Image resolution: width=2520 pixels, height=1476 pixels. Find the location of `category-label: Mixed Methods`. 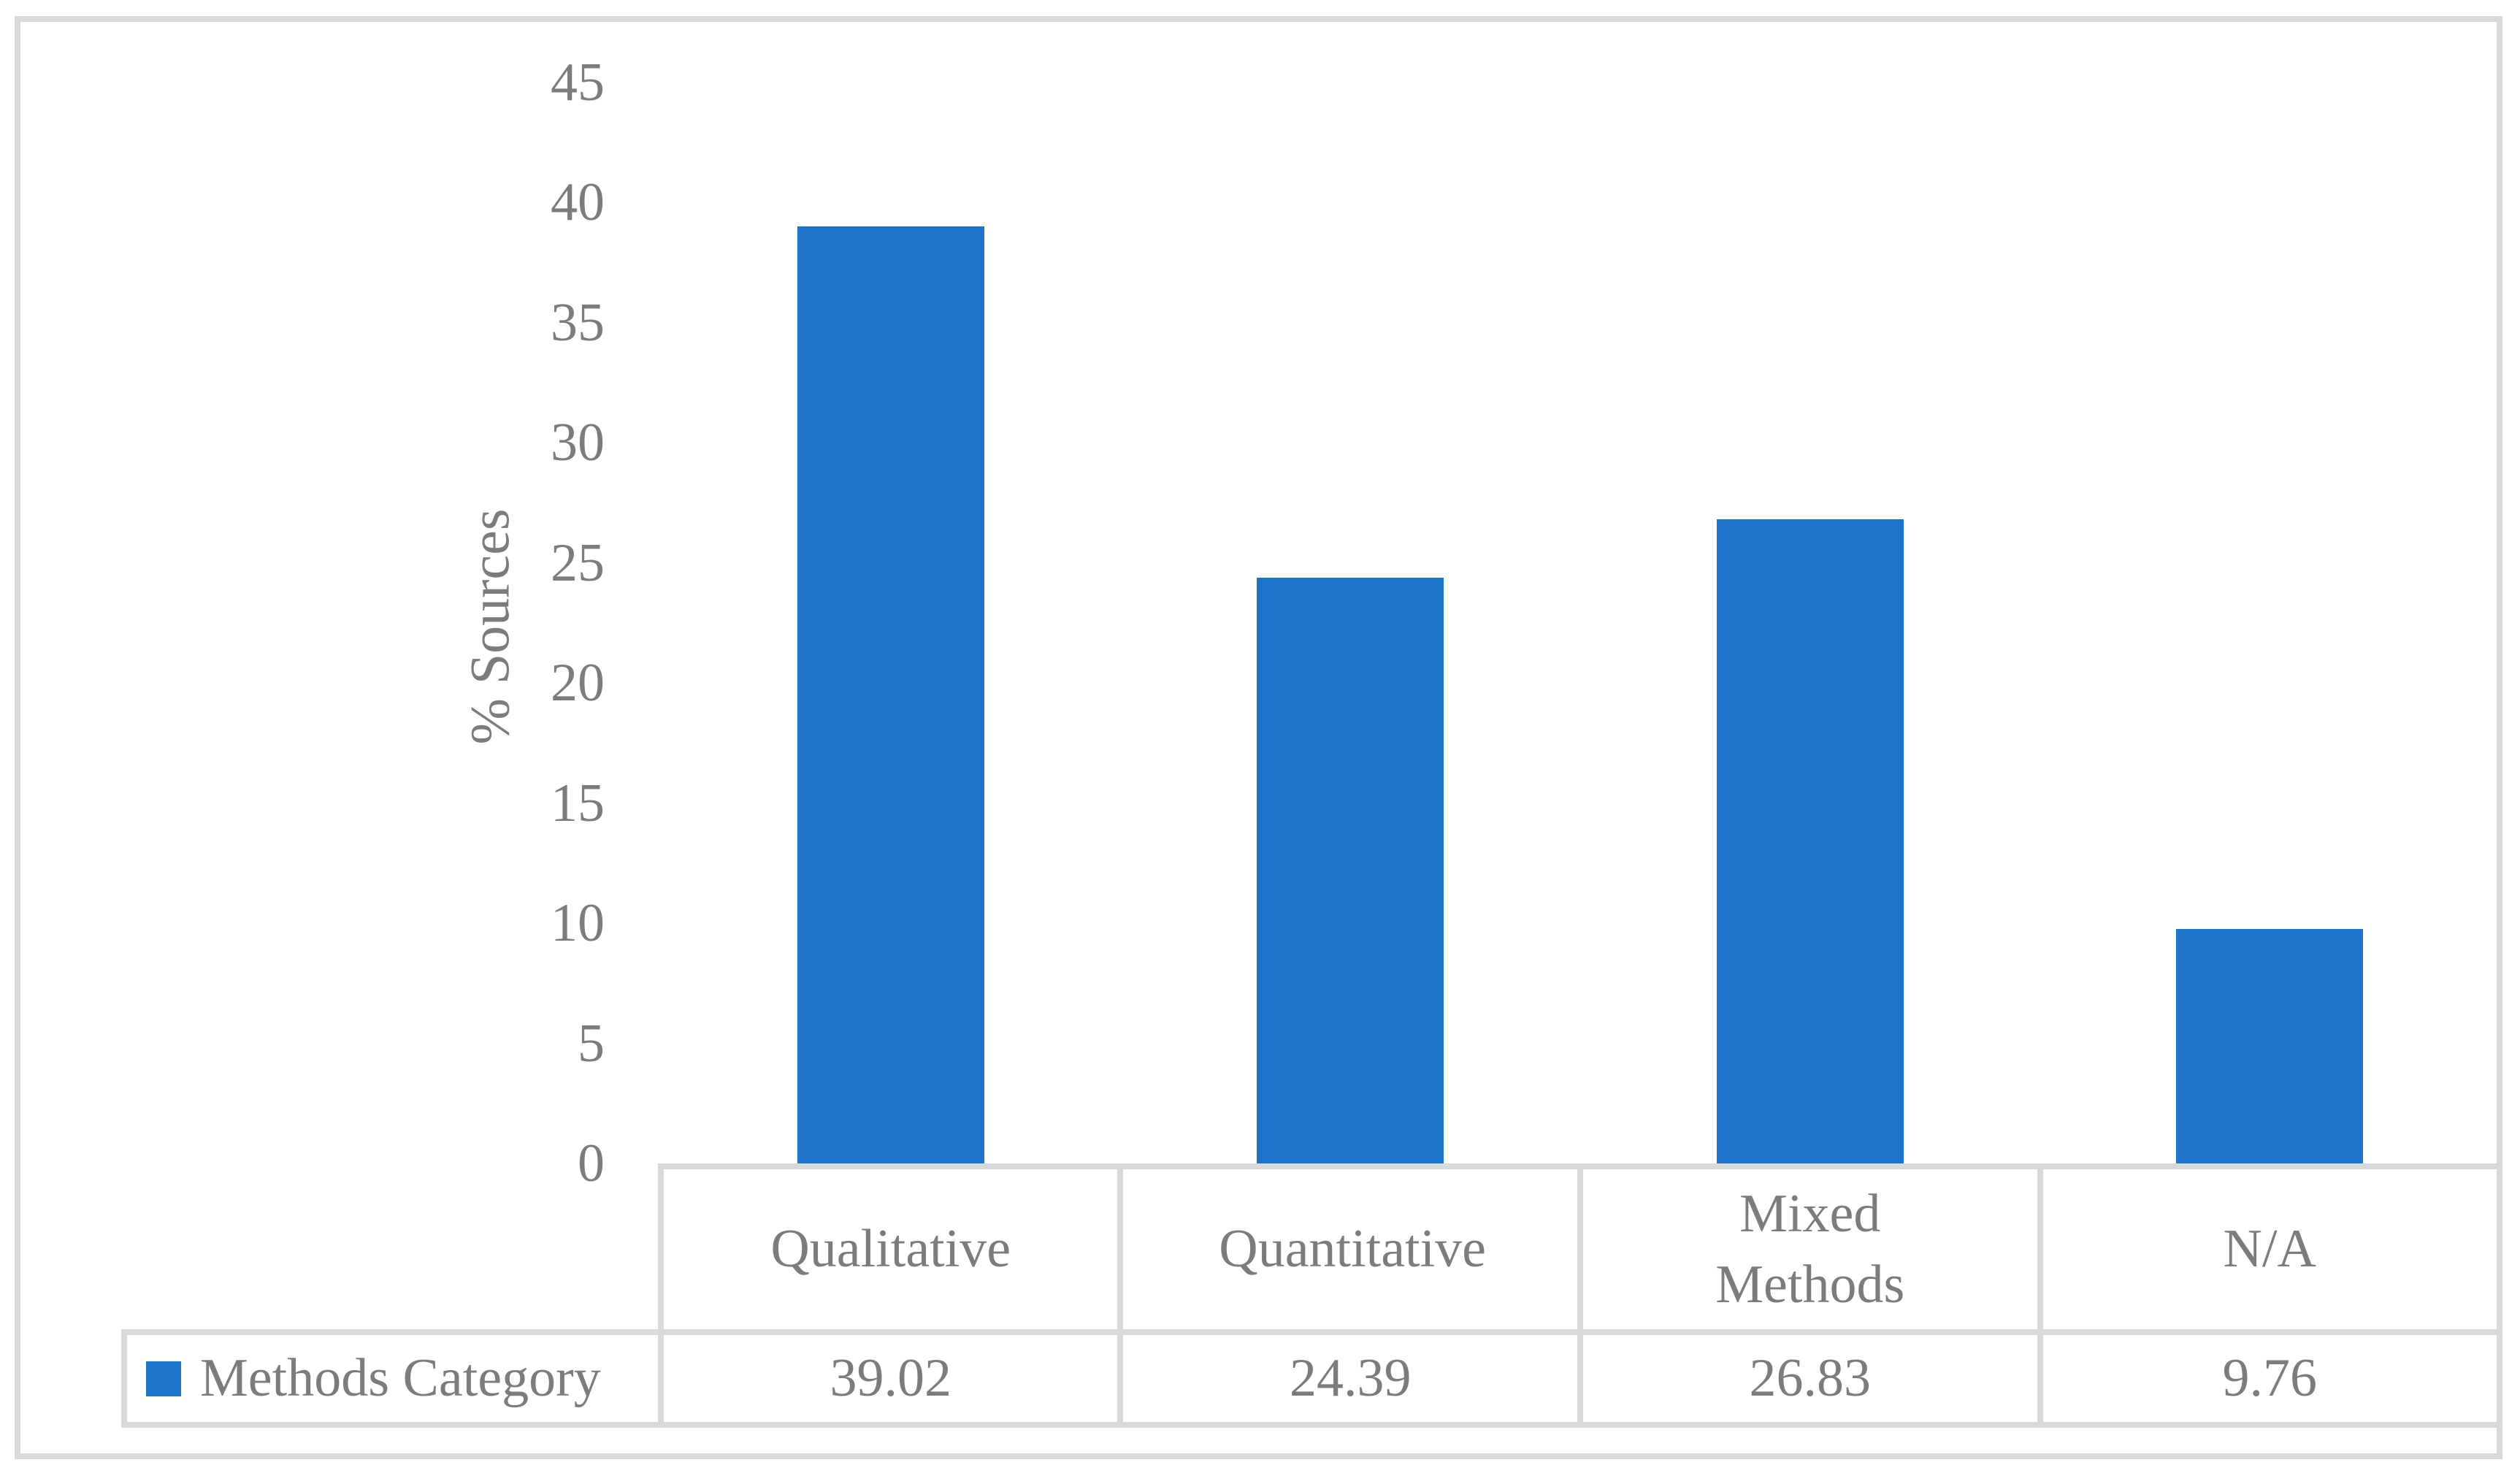

category-label: Mixed Methods is located at coordinates (1810, 1249).